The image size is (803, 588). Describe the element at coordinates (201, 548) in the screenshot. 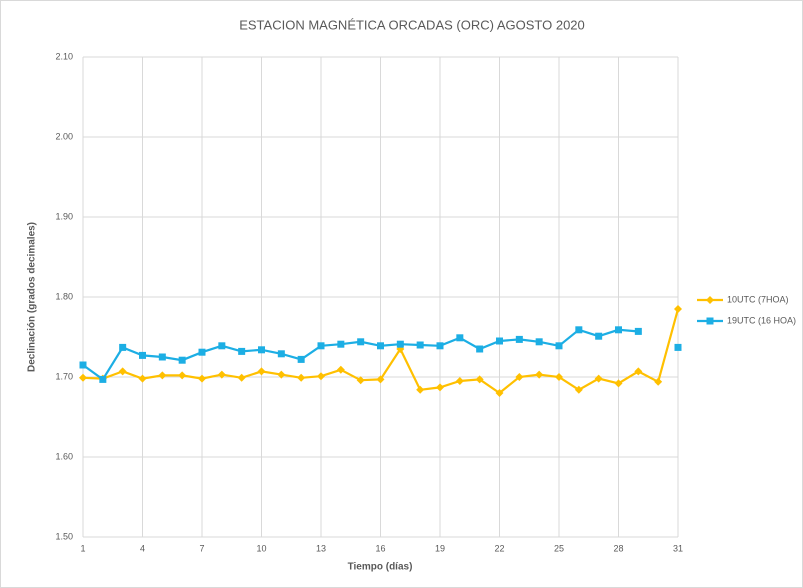

I see `x-tick-label: 7` at that location.